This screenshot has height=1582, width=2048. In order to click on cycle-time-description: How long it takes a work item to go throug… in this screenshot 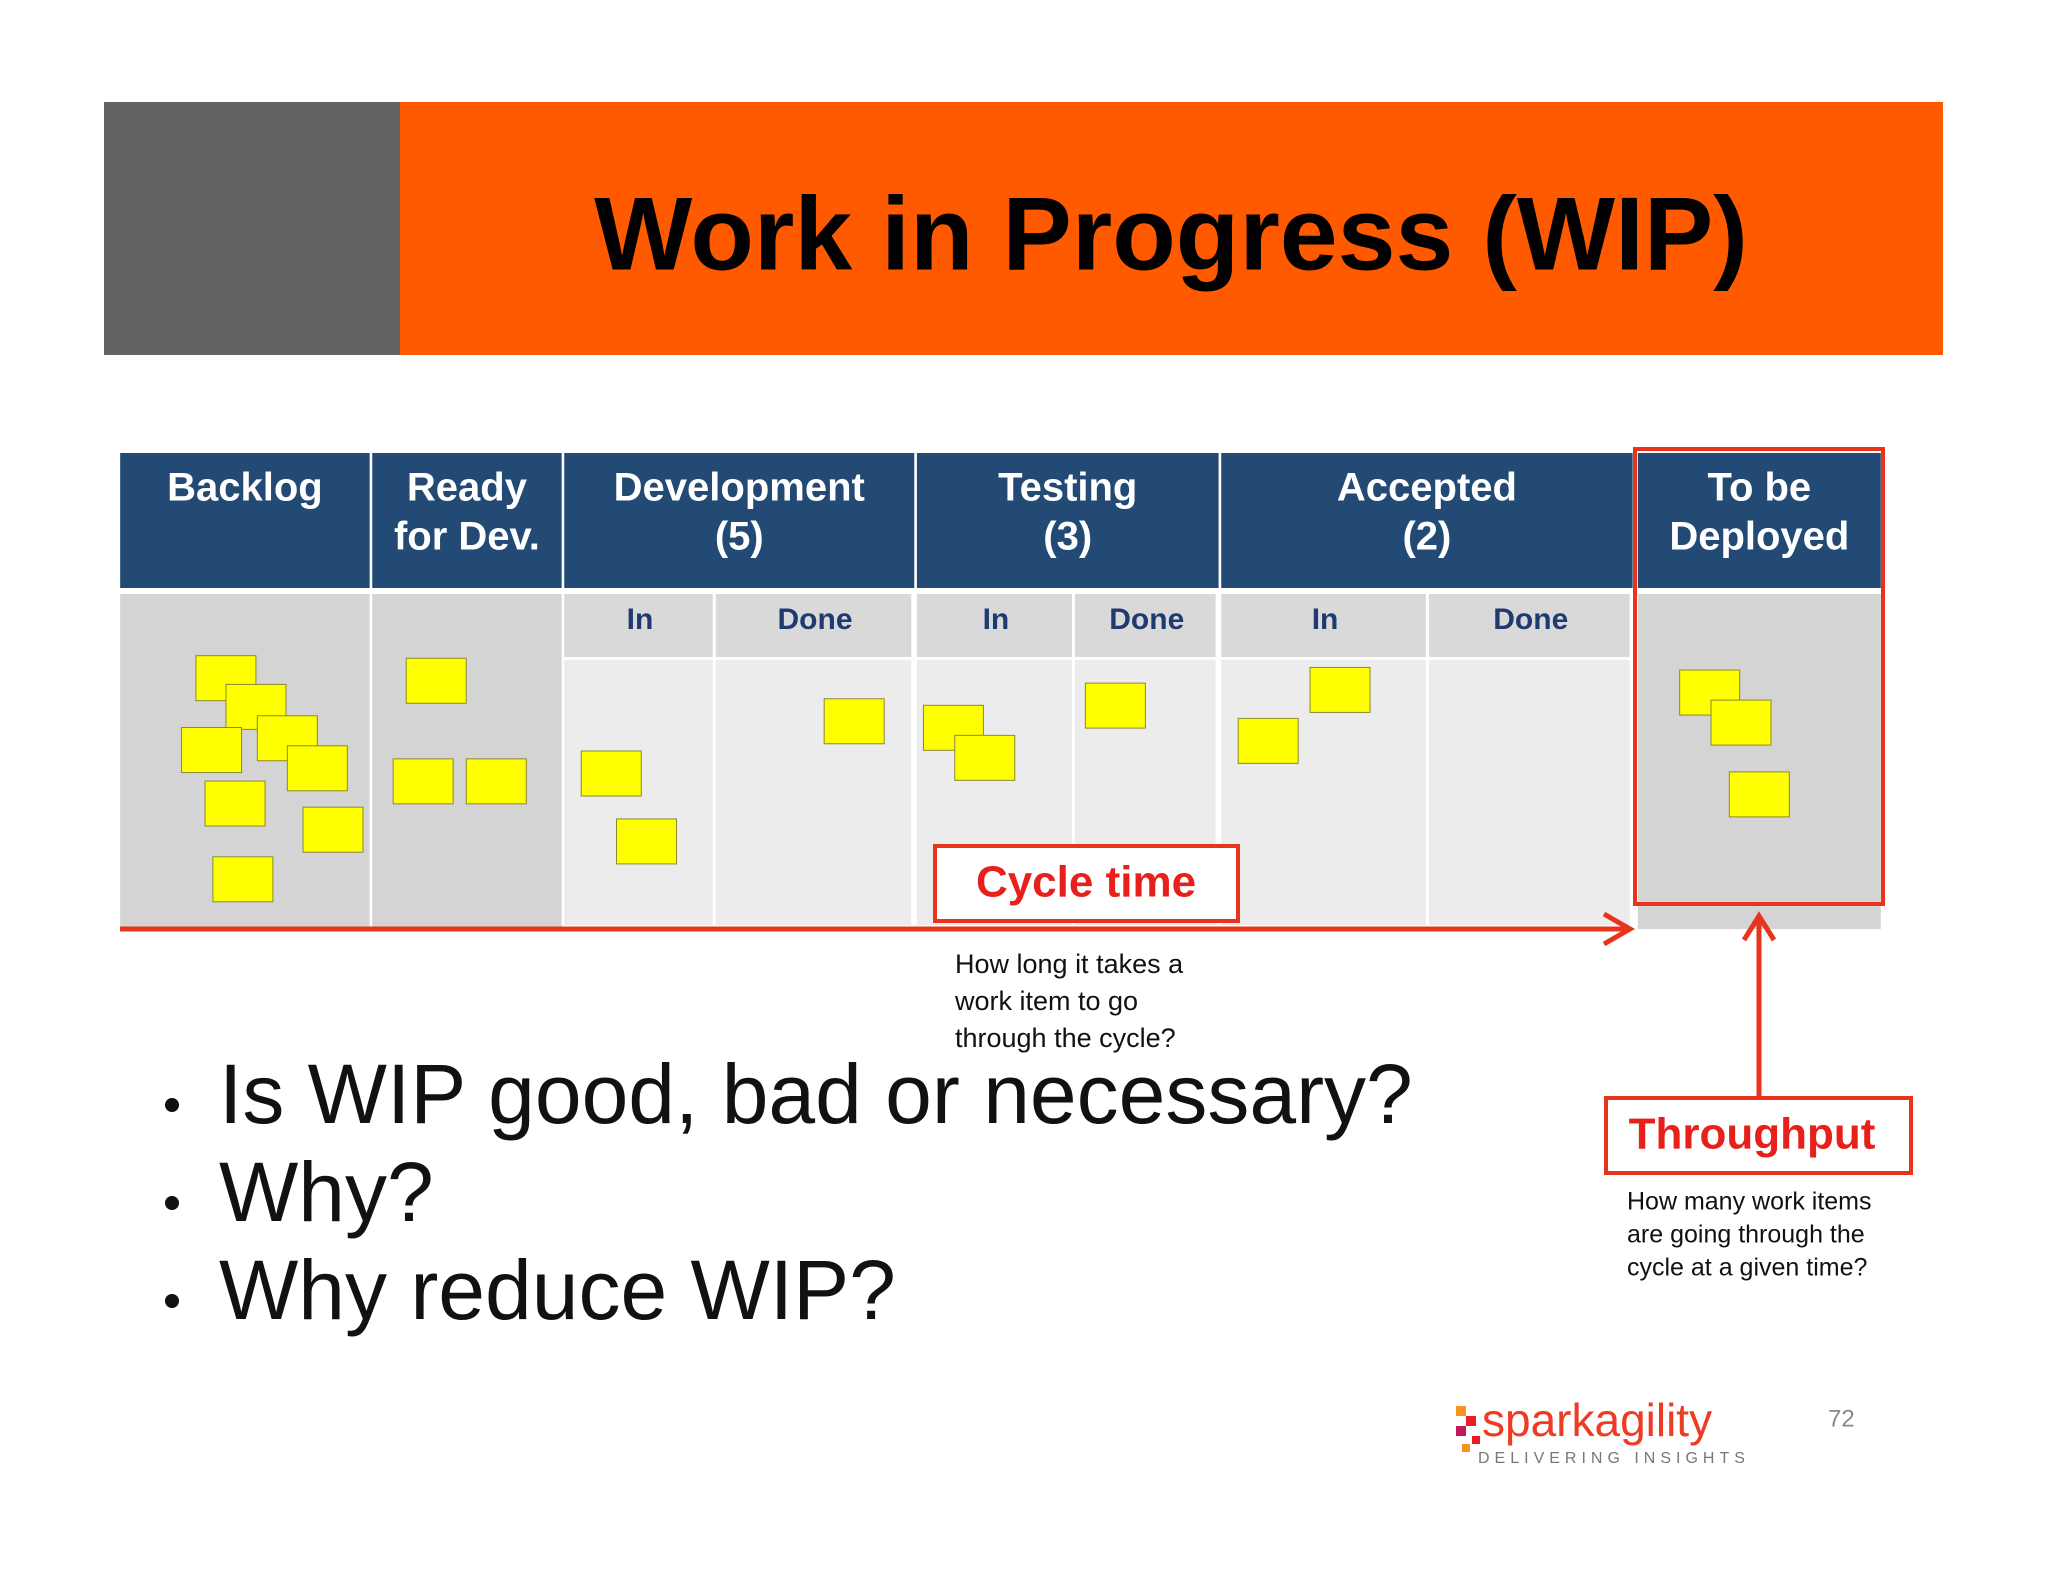, I will do `click(1069, 1001)`.